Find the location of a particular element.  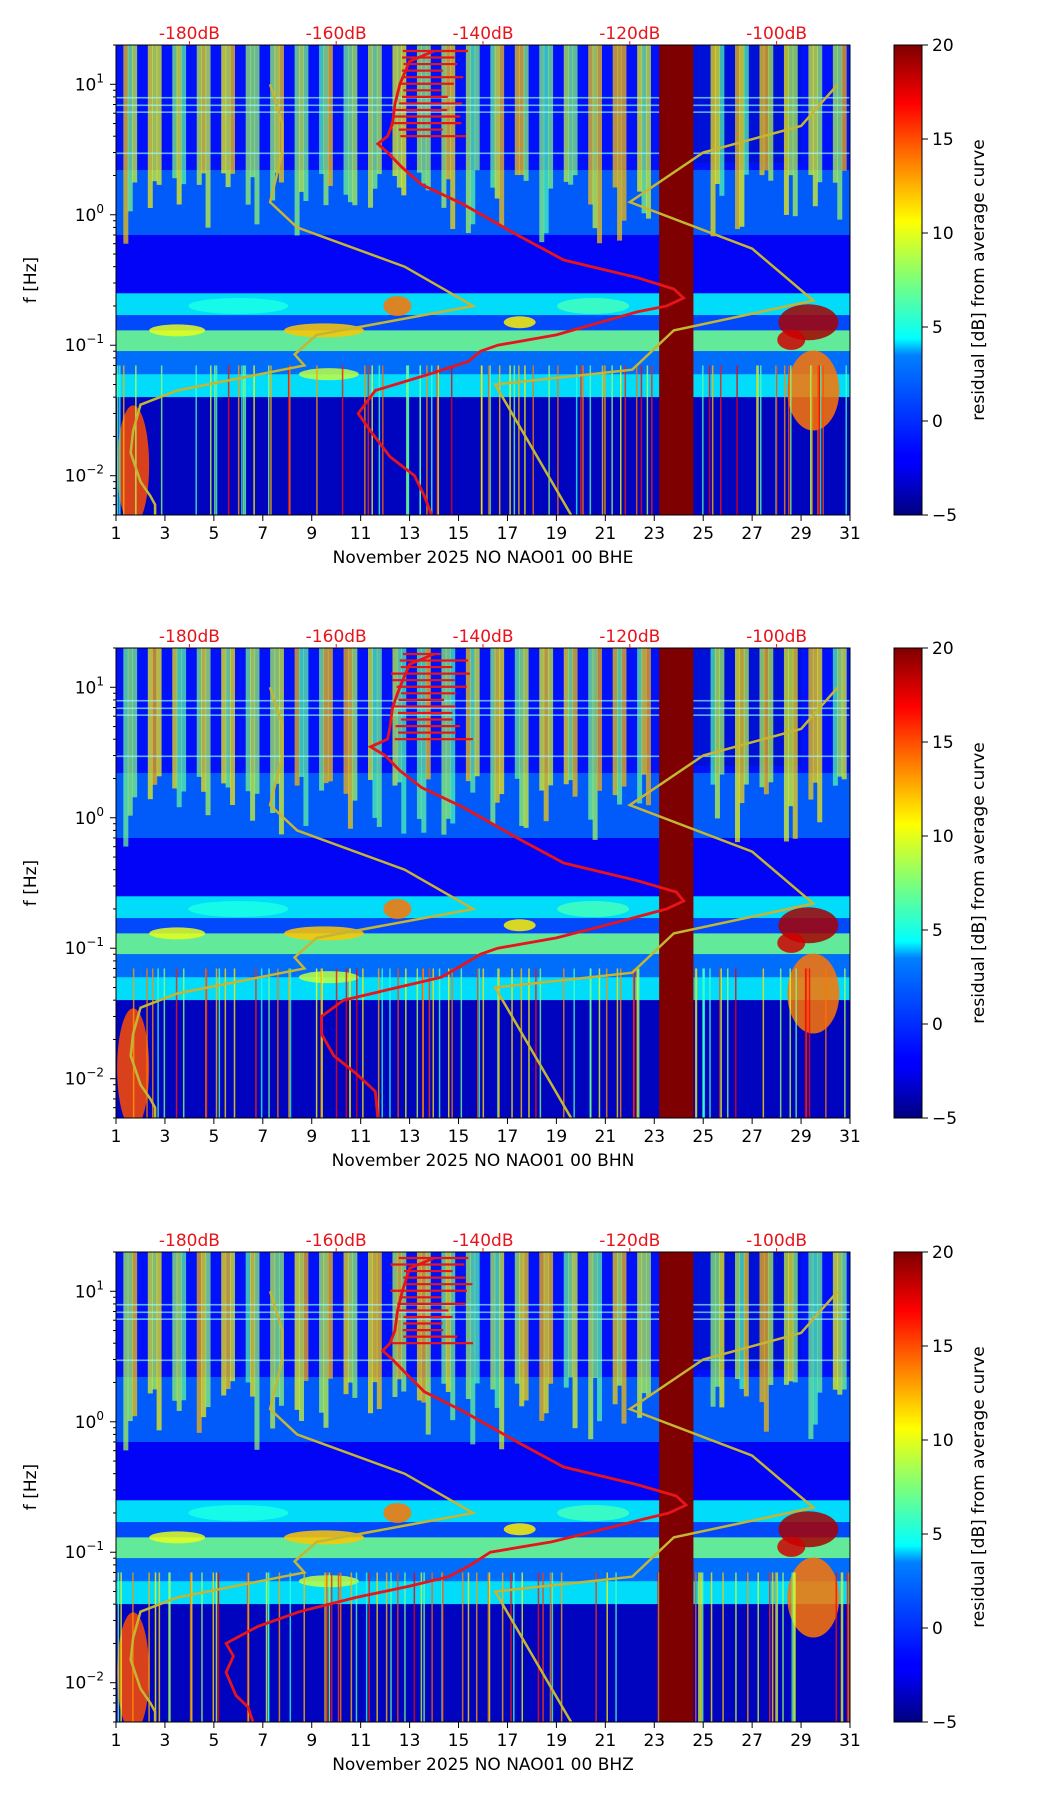

top-db-label: -140dB is located at coordinates (482, 1241).